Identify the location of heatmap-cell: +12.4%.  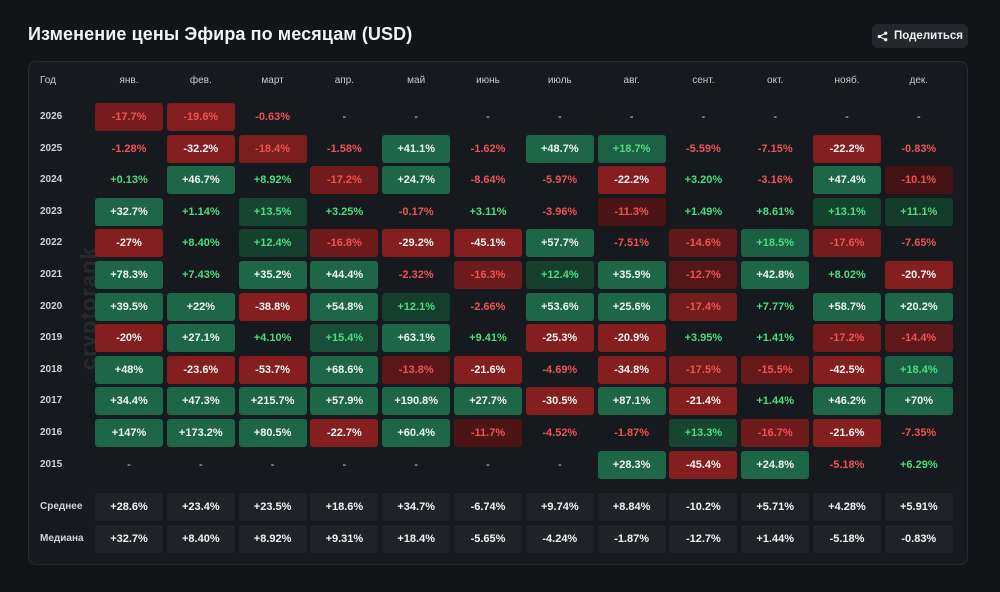
(272, 243).